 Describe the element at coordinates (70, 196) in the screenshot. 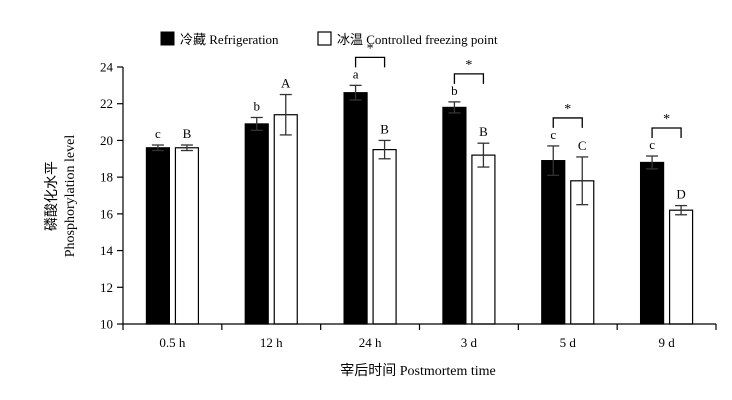

I see `y-axis-title-en: Phosphorylation level` at that location.